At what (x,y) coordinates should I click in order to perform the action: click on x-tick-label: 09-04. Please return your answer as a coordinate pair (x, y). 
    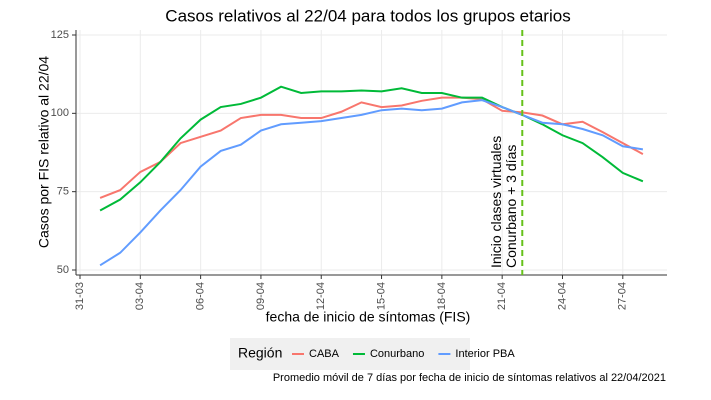
    Looking at the image, I should click on (261, 296).